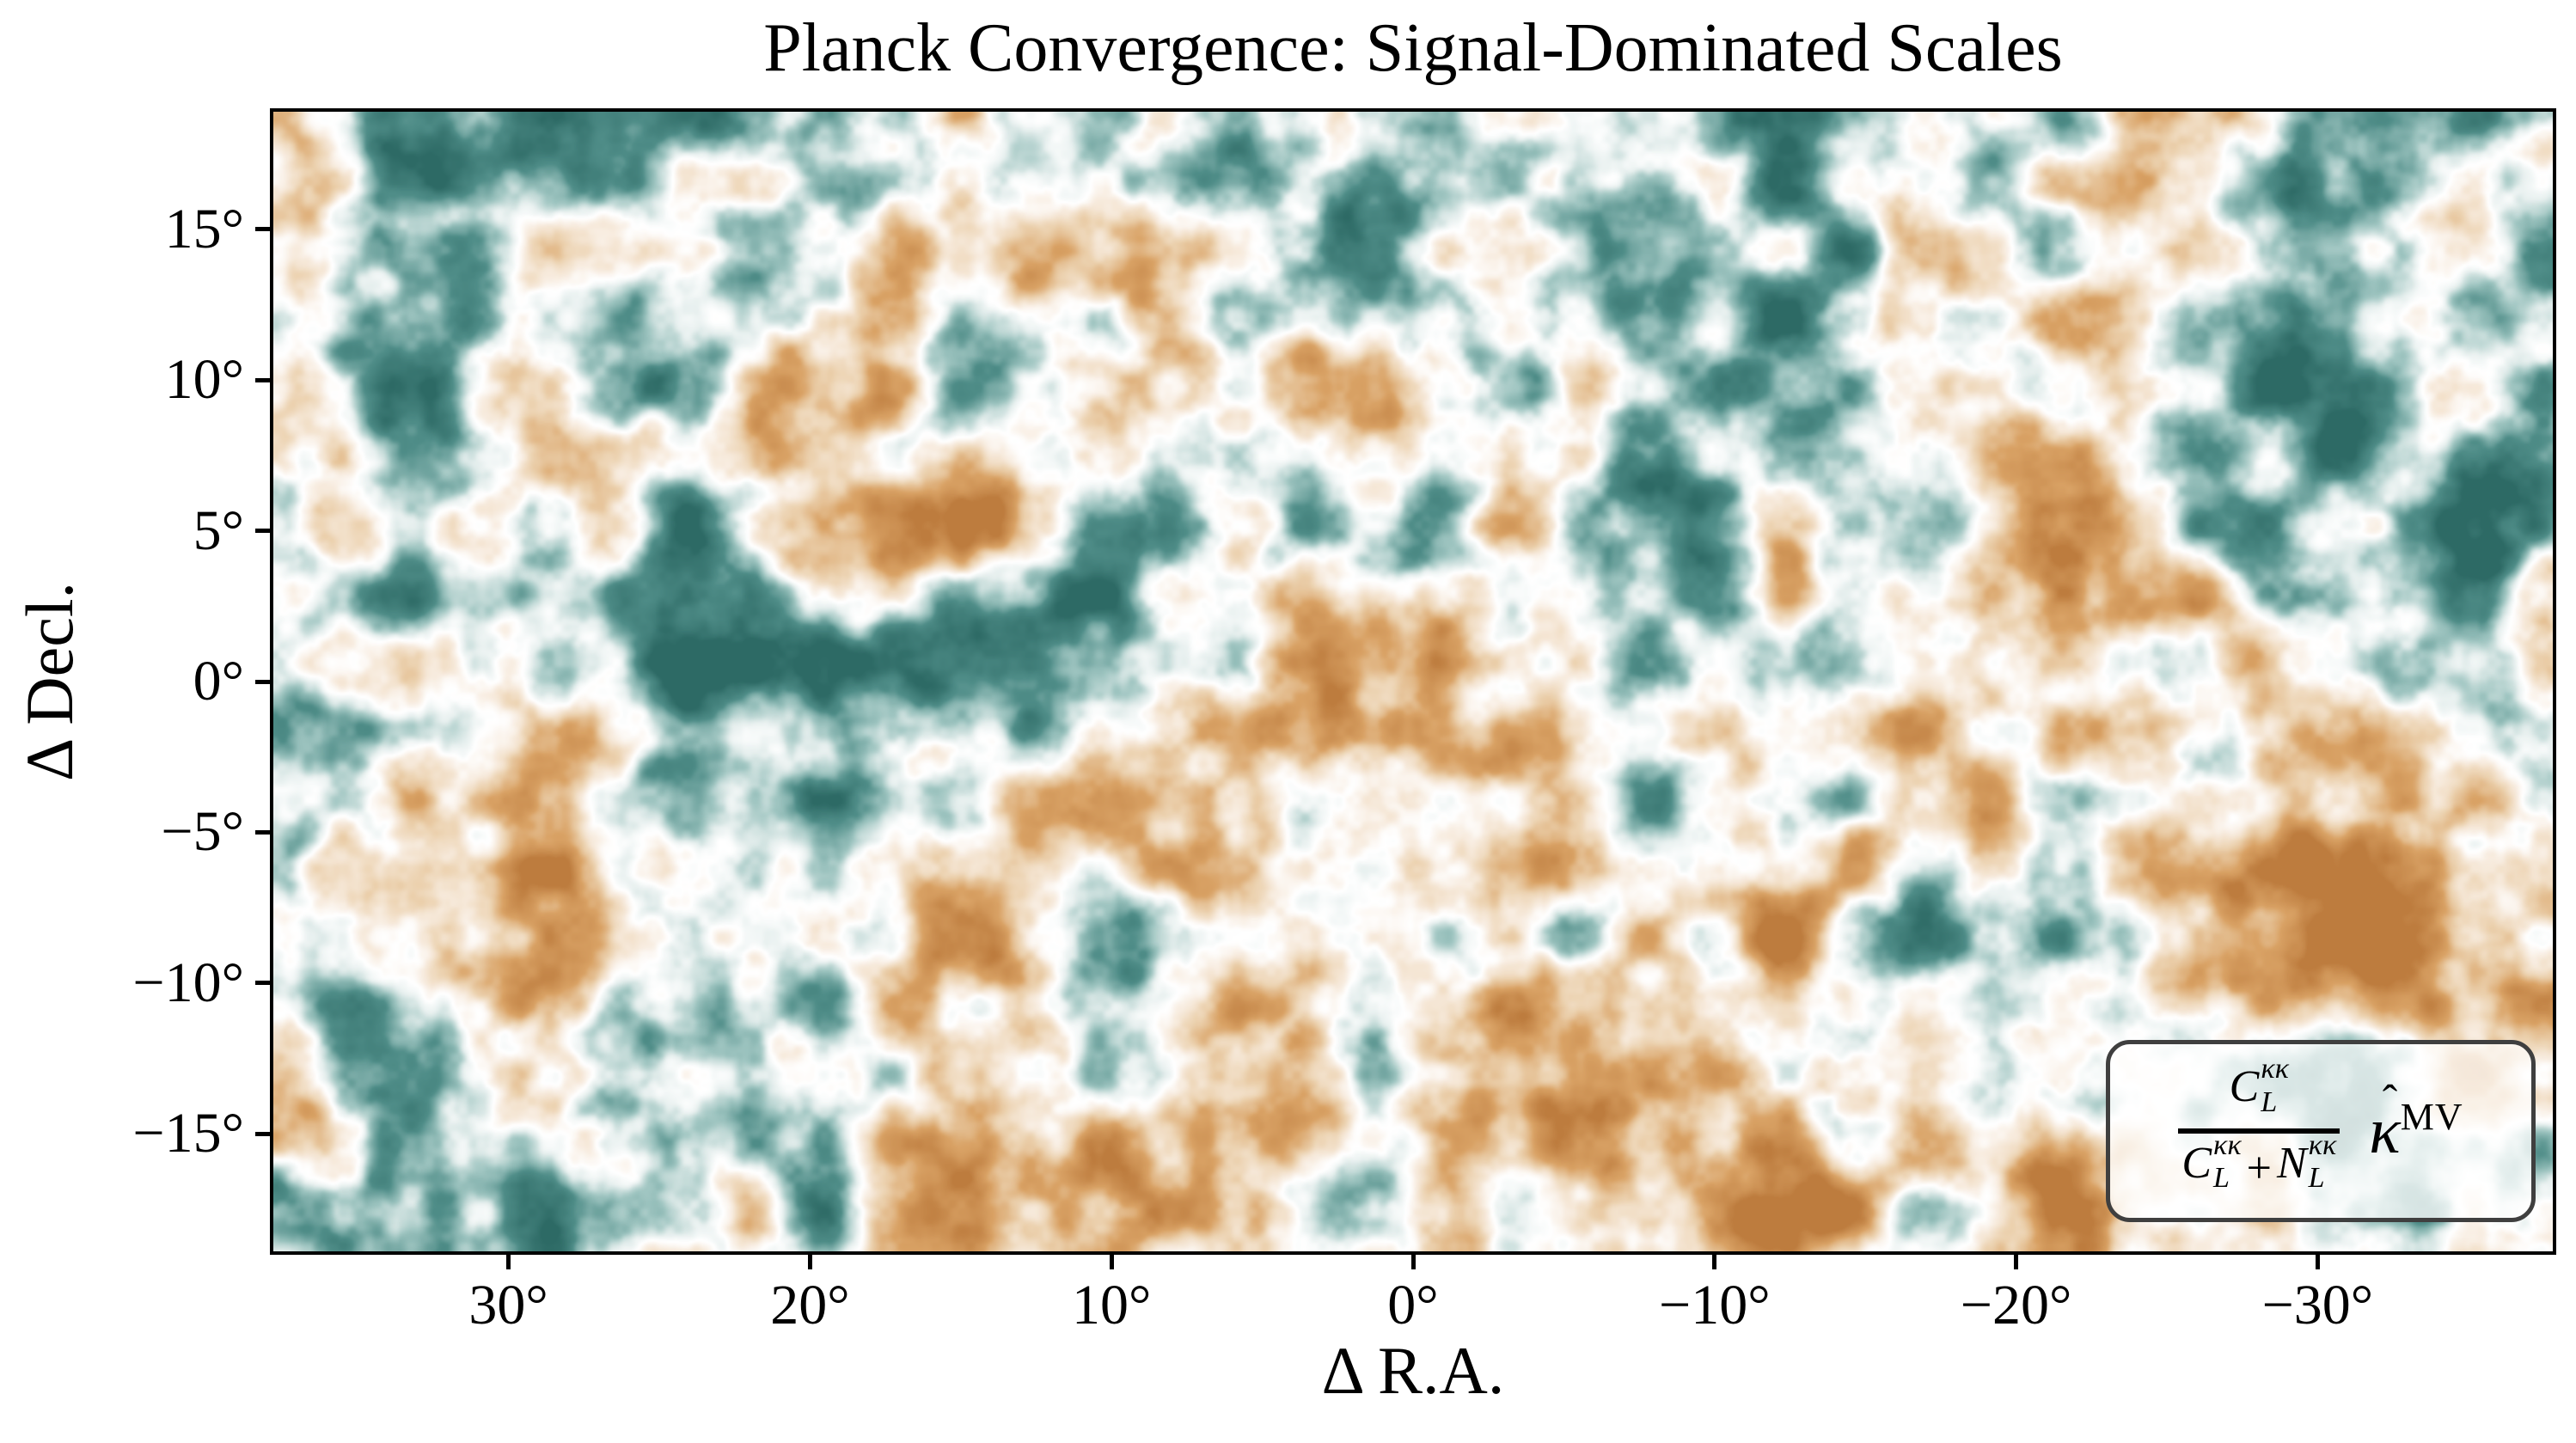 Image resolution: width=2576 pixels, height=1443 pixels. Describe the element at coordinates (188, 1133) in the screenshot. I see `y-tick-label: −15°` at that location.